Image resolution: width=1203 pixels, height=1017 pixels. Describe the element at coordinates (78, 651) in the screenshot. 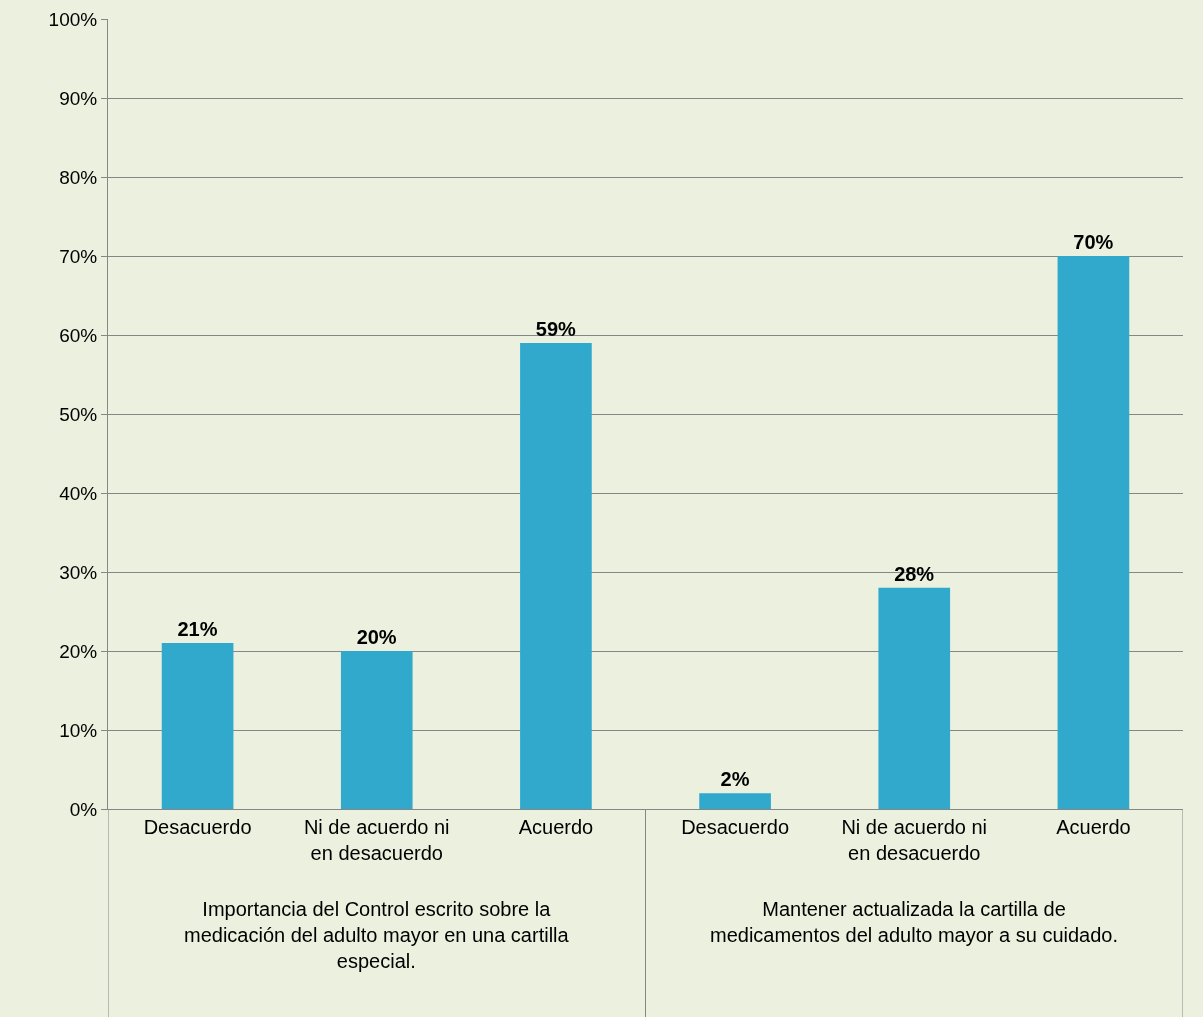

I see `y-tick-label: 20%` at that location.